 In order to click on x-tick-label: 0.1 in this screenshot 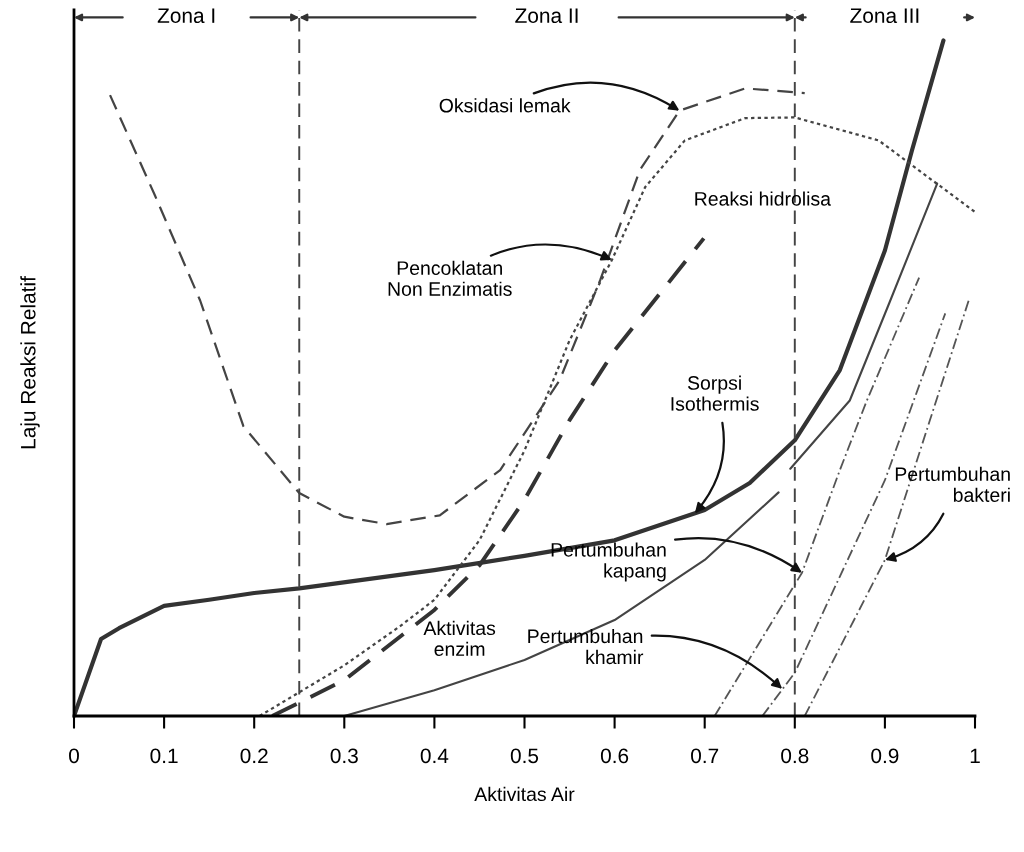, I will do `click(164, 756)`.